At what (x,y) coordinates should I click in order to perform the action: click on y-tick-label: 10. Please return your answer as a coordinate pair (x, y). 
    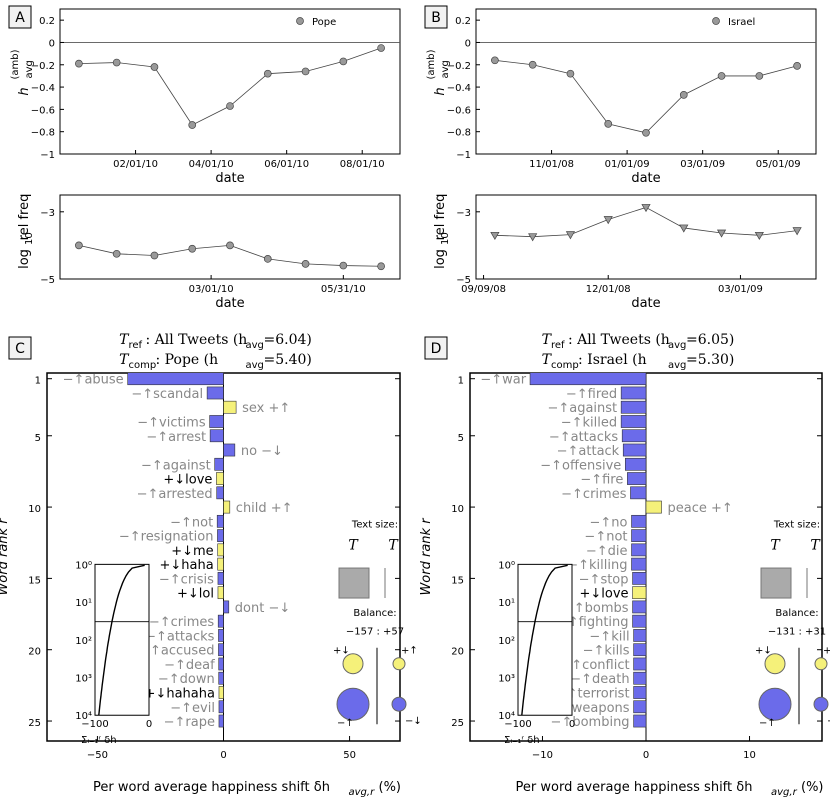
    Looking at the image, I should click on (457, 509).